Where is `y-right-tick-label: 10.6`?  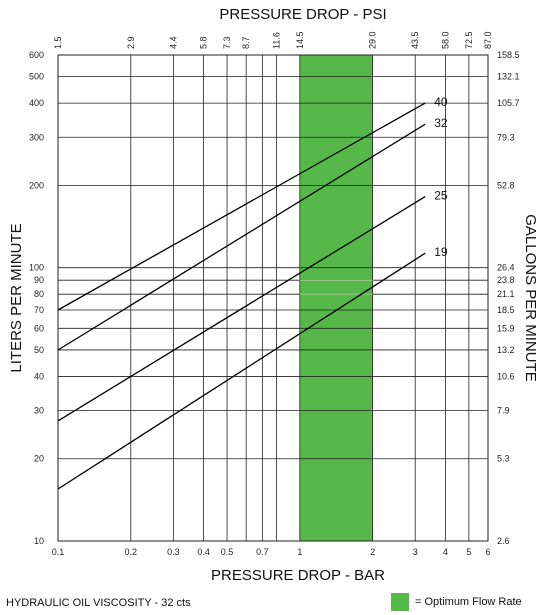
y-right-tick-label: 10.6 is located at coordinates (506, 376).